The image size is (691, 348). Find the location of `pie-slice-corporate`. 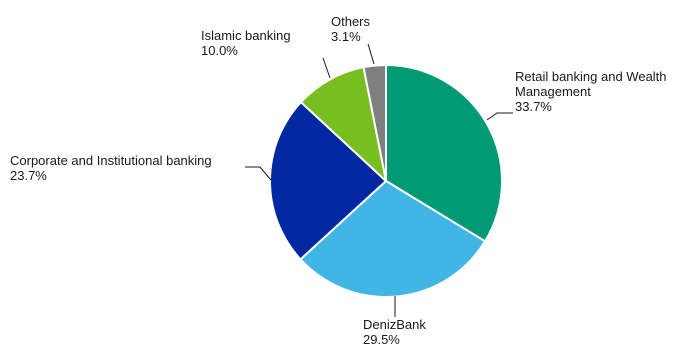

pie-slice-corporate is located at coordinates (328, 181).